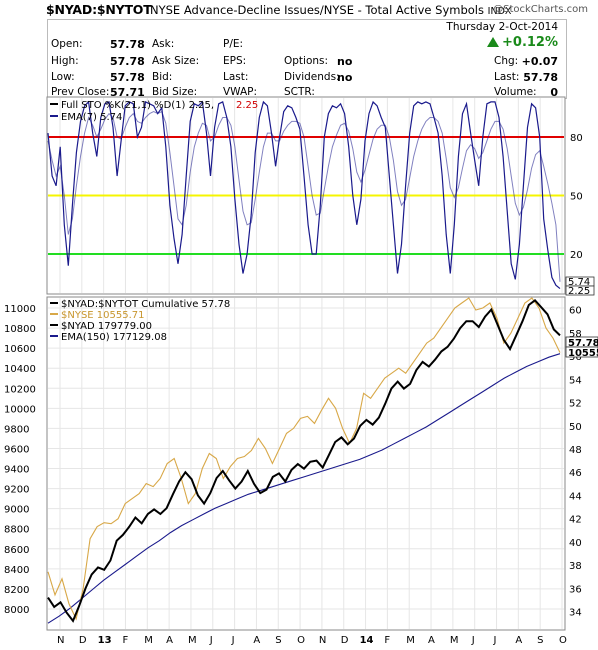 The image size is (598, 650). What do you see at coordinates (127, 44) in the screenshot?
I see `open-value: 57.78` at bounding box center [127, 44].